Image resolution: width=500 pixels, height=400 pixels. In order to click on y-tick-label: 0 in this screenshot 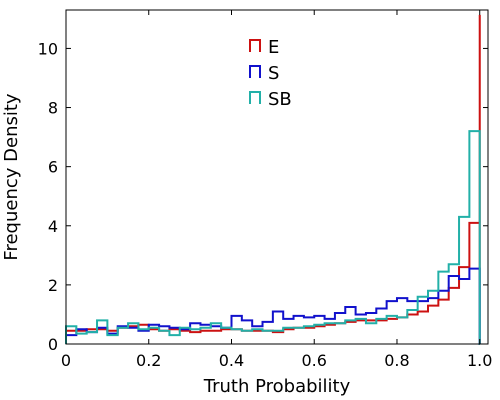, I will do `click(53, 344)`.